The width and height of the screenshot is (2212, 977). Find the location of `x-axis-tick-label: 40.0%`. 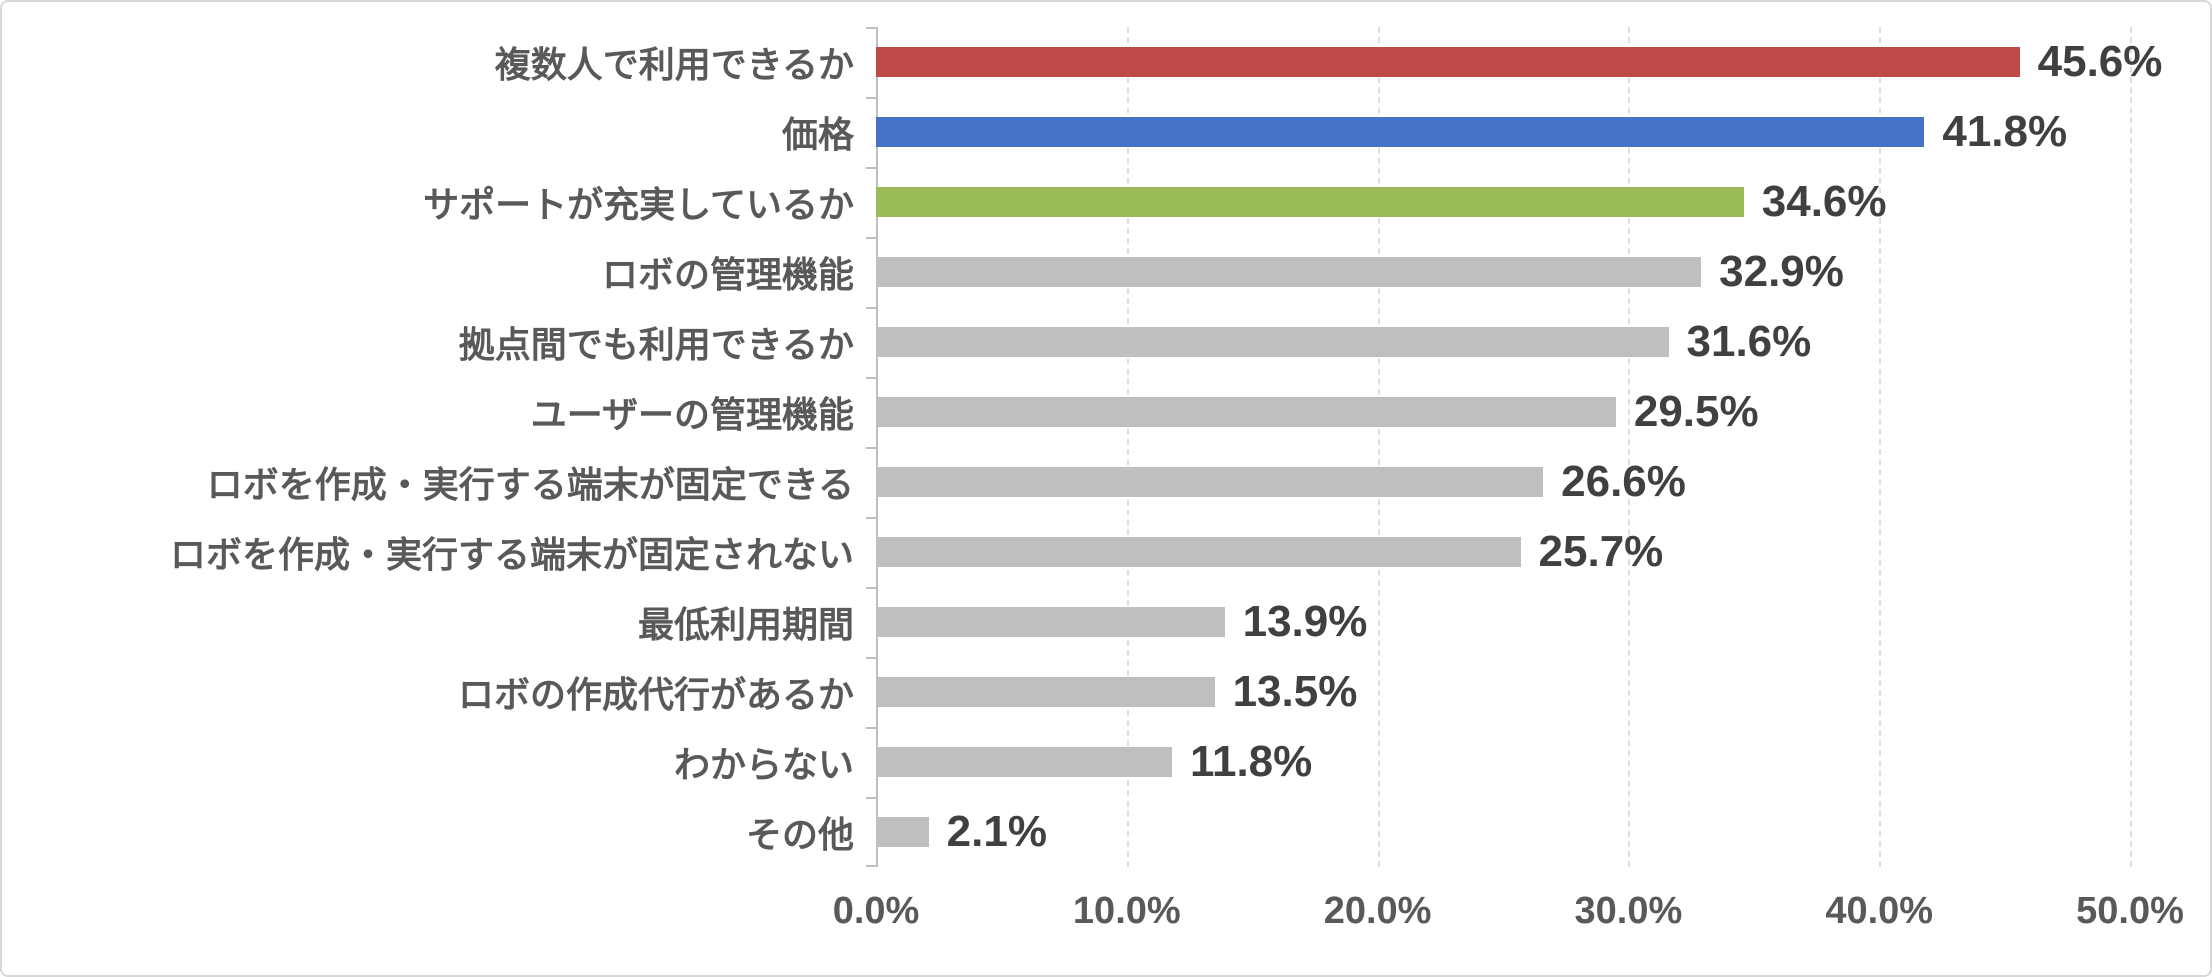

x-axis-tick-label: 40.0% is located at coordinates (1879, 911).